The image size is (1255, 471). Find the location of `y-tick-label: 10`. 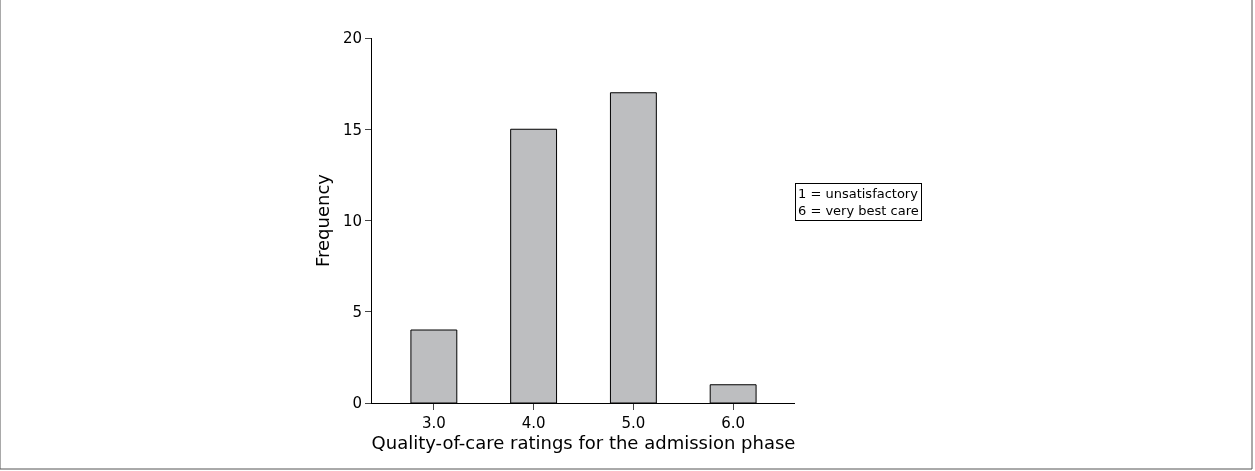

y-tick-label: 10 is located at coordinates (352, 220).